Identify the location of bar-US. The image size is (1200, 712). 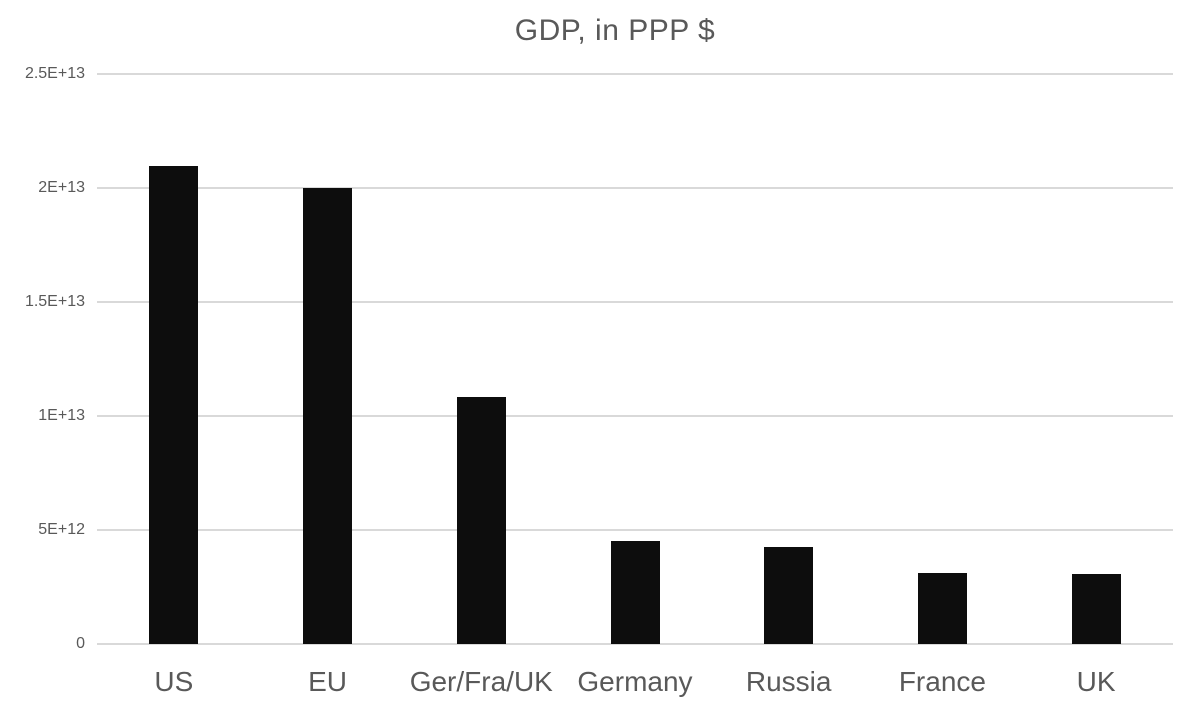
(174, 405).